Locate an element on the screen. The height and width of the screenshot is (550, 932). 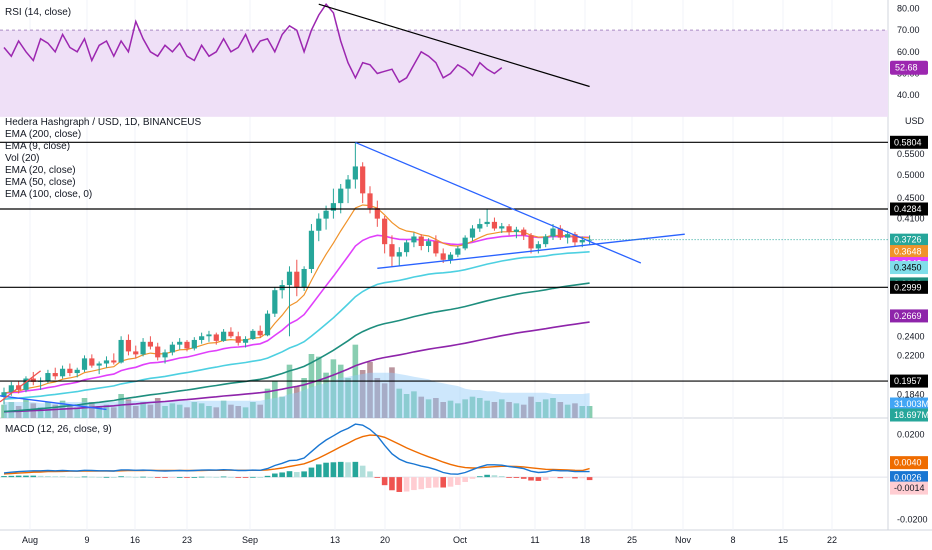
price-tick-label: 0.5500 is located at coordinates (911, 154).